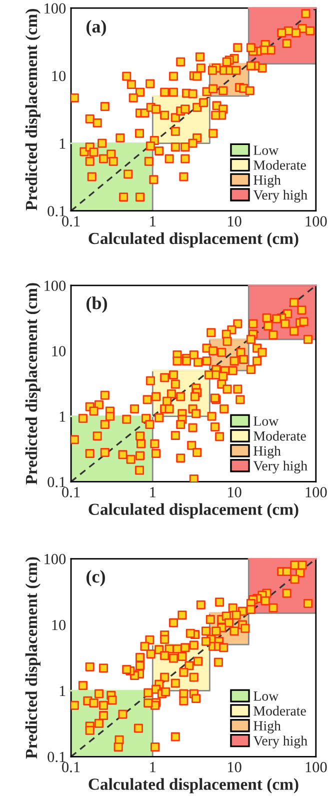 The image size is (335, 811). What do you see at coordinates (95, 578) in the screenshot?
I see `annotation: (c)` at bounding box center [95, 578].